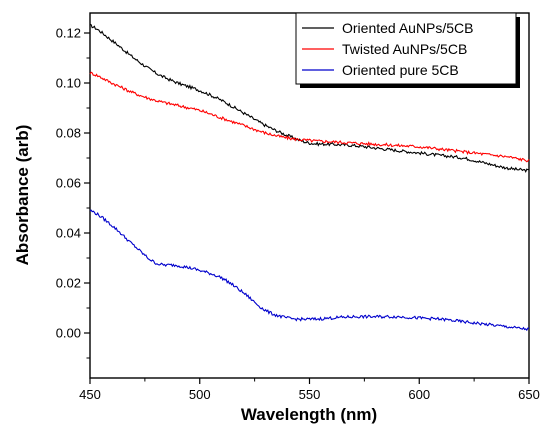 The height and width of the screenshot is (438, 550). Describe the element at coordinates (310, 394) in the screenshot. I see `x-tick-label: 550` at that location.